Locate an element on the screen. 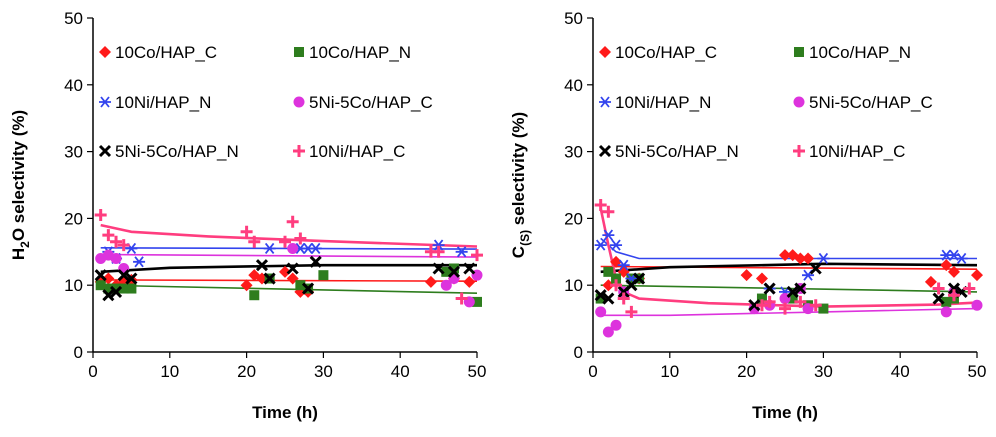  y-tick-label: 10 is located at coordinates (73, 285).